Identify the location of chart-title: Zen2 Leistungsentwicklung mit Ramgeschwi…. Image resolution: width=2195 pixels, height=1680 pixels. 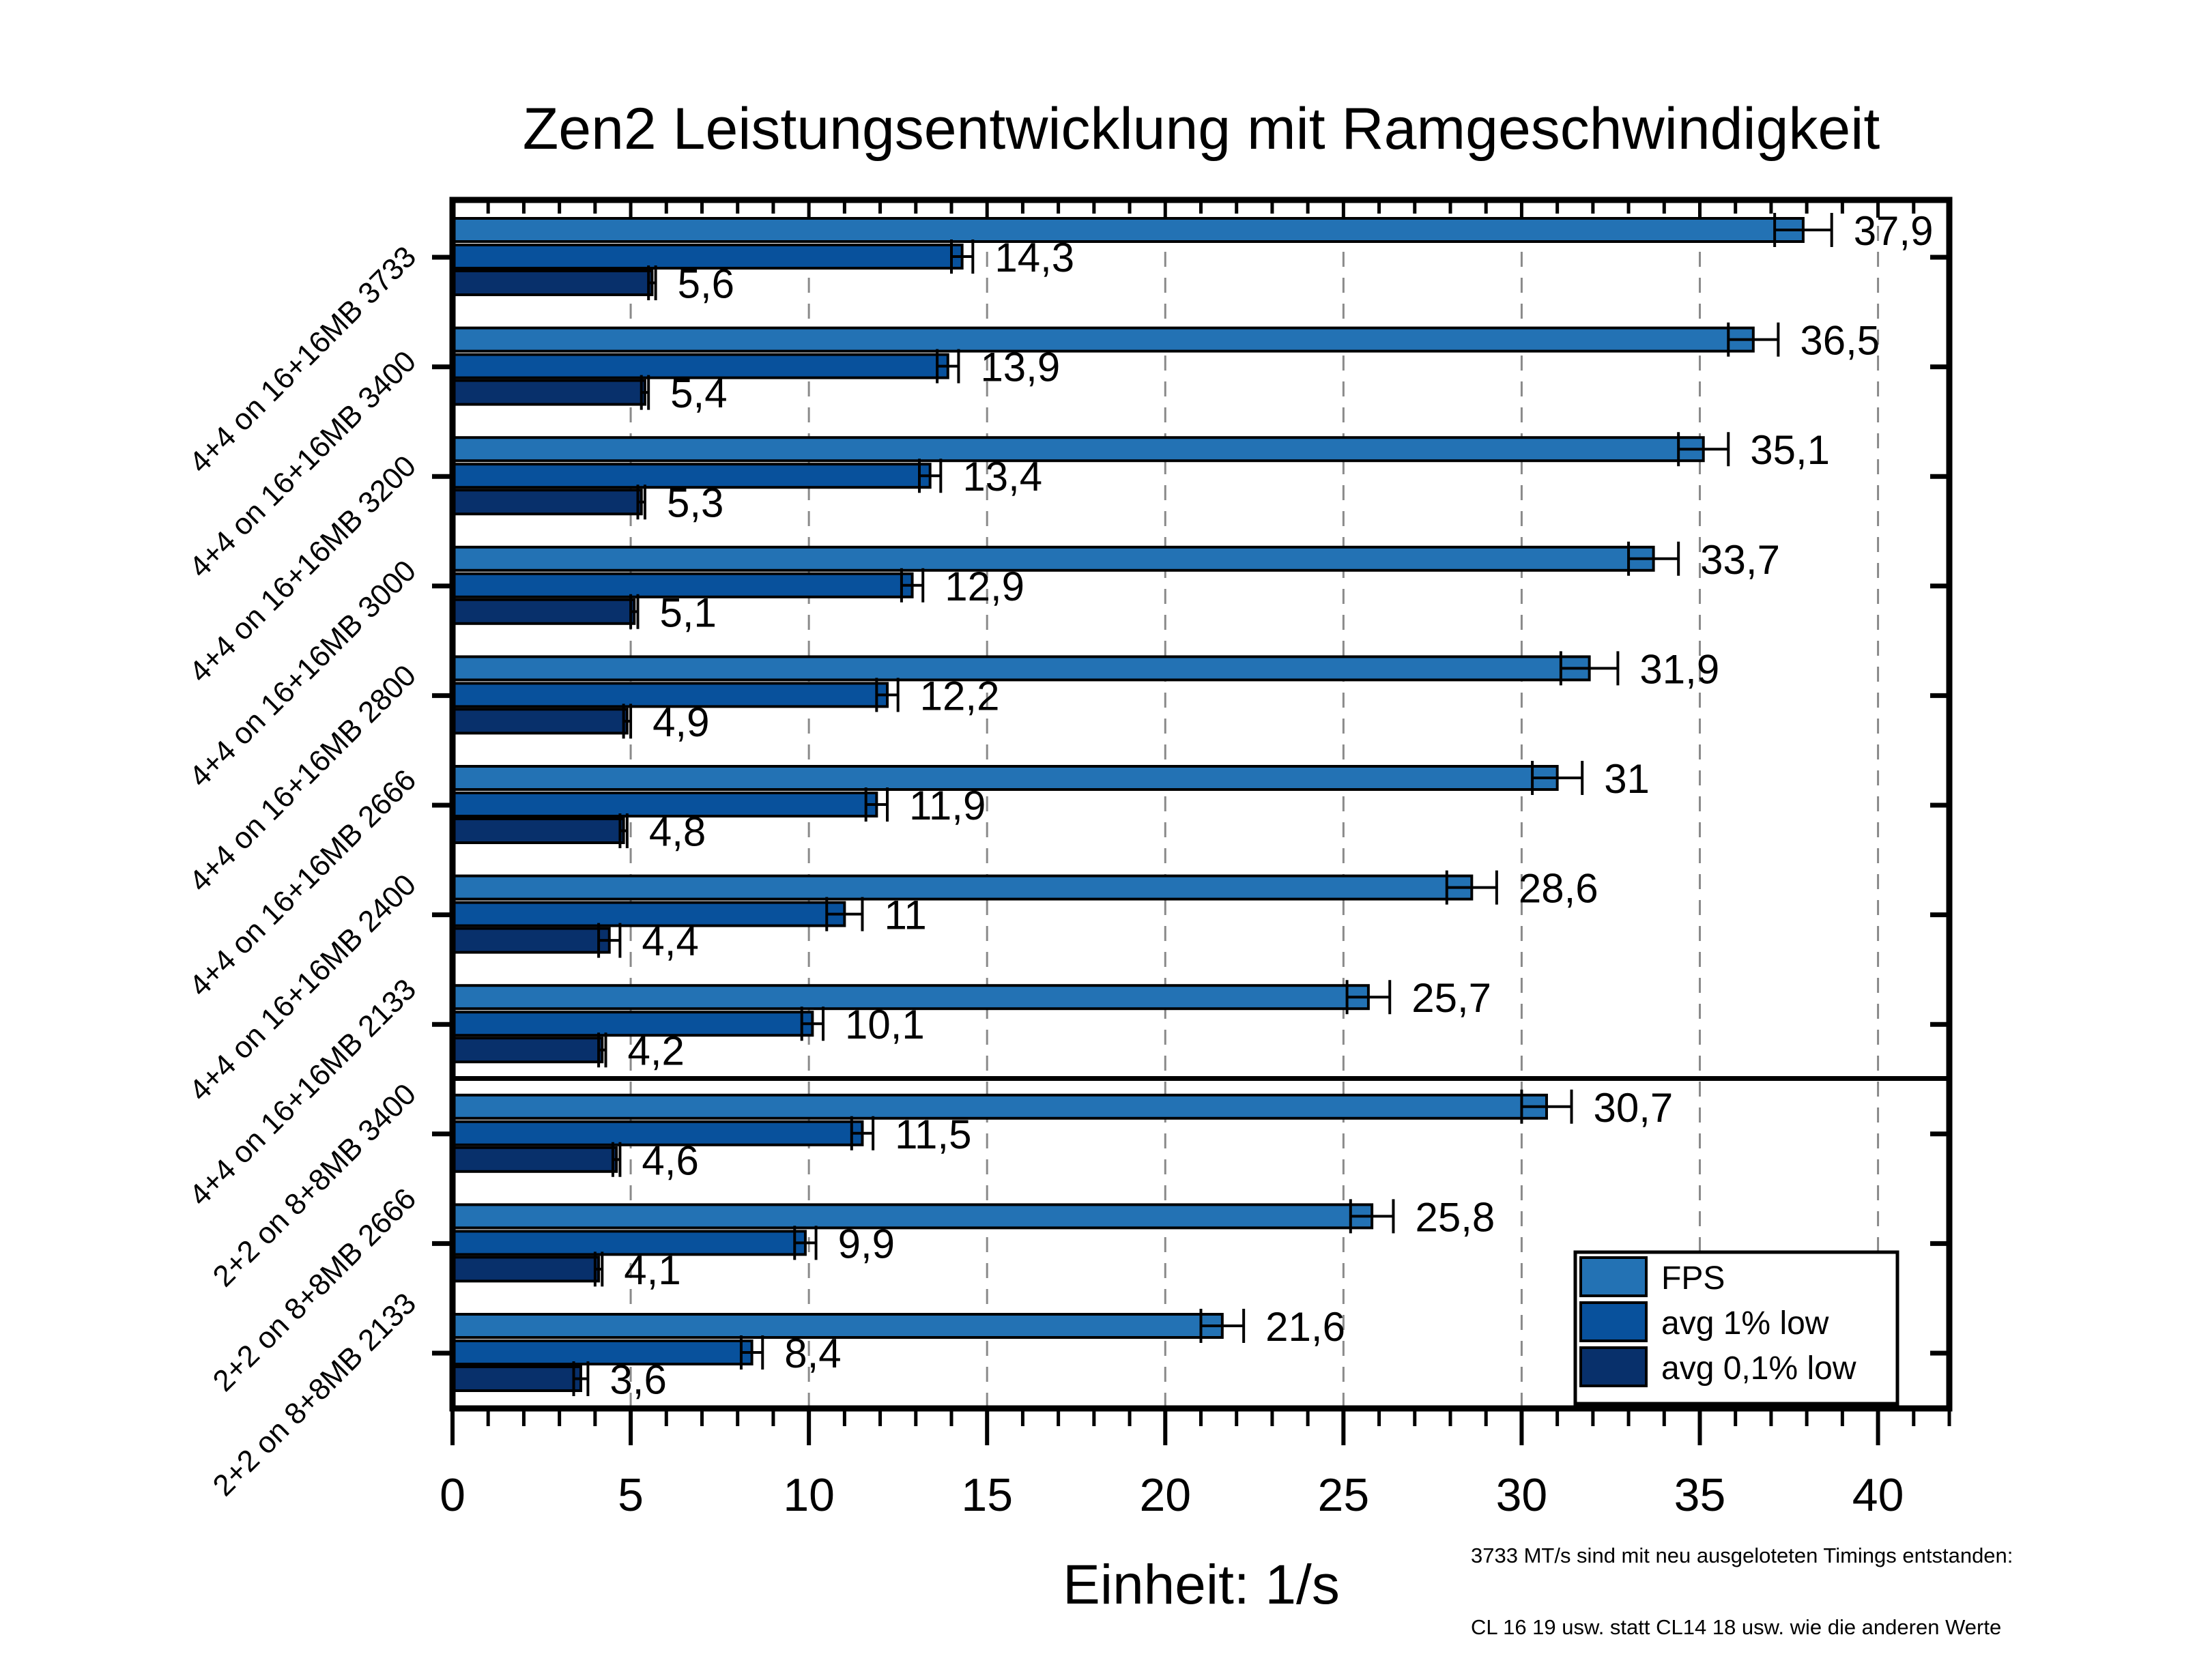
(1201, 129).